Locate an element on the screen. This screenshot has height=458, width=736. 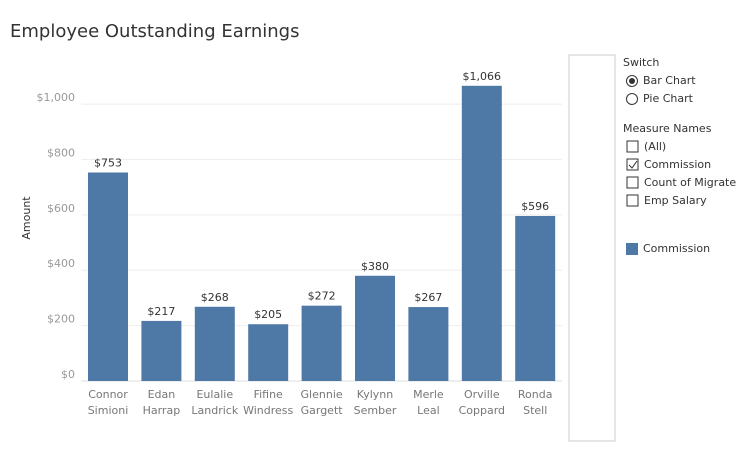
x-tick-label: Ronda Stell is located at coordinates (535, 402).